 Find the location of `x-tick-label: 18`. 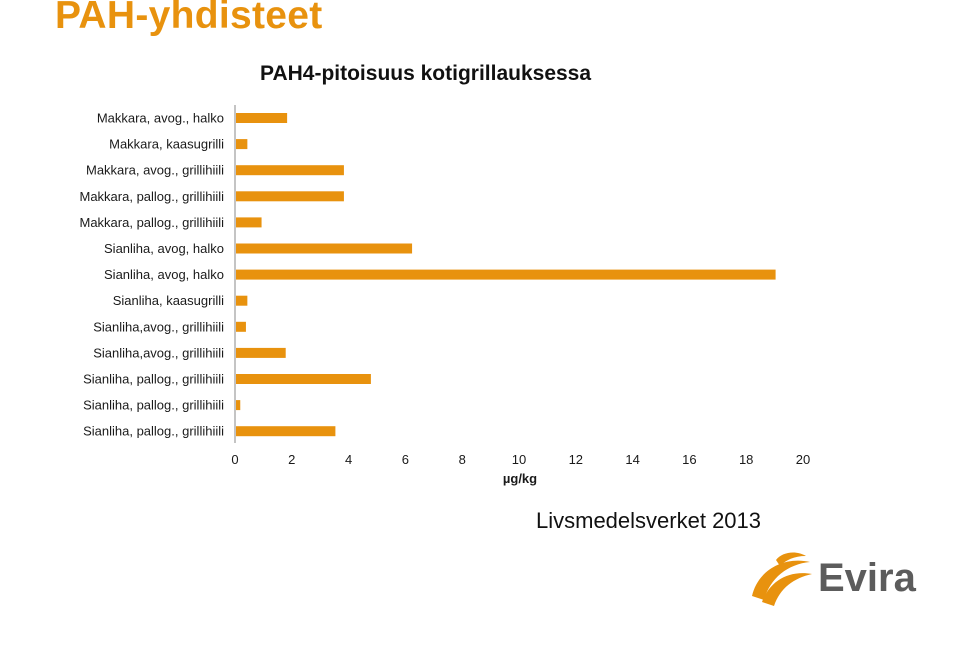

x-tick-label: 18 is located at coordinates (746, 459).